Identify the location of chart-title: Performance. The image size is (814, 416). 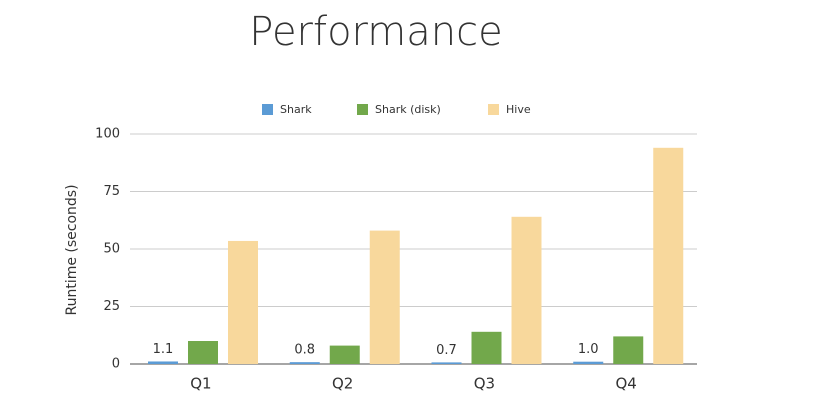
(375, 32).